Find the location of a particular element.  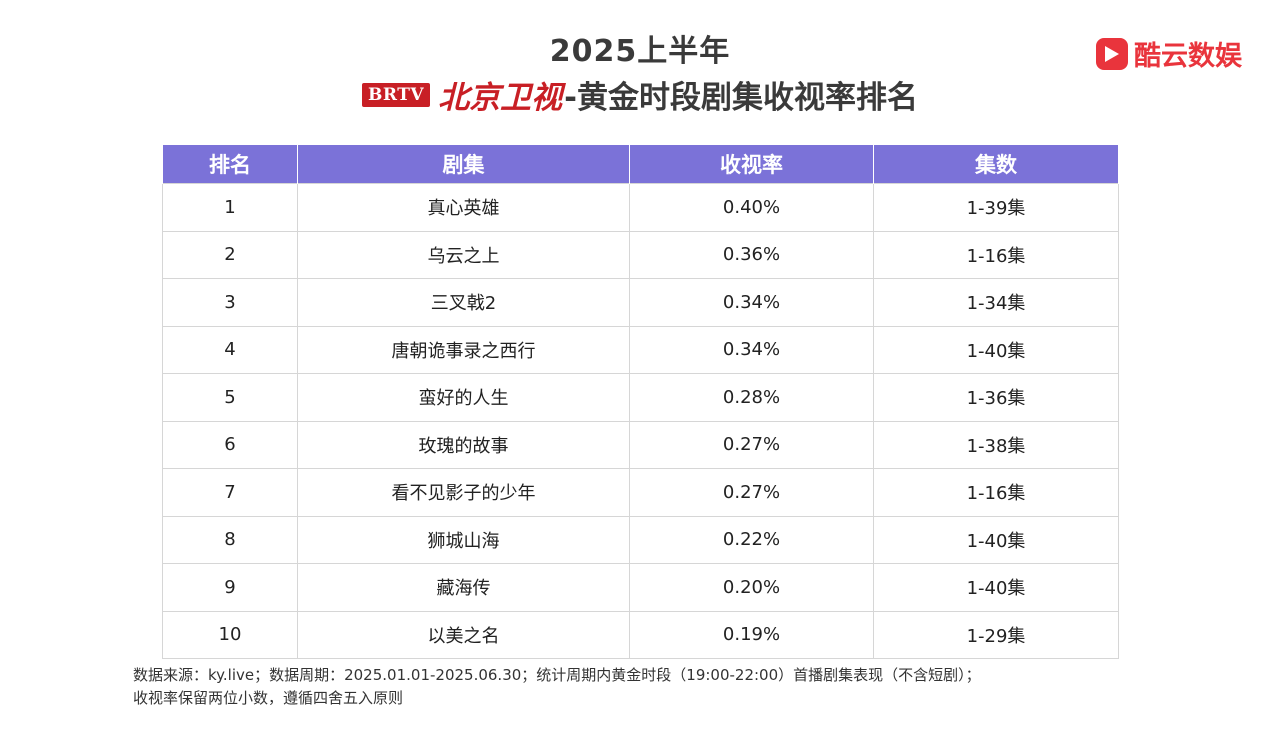

cell-rating: 0.40% is located at coordinates (751, 207).